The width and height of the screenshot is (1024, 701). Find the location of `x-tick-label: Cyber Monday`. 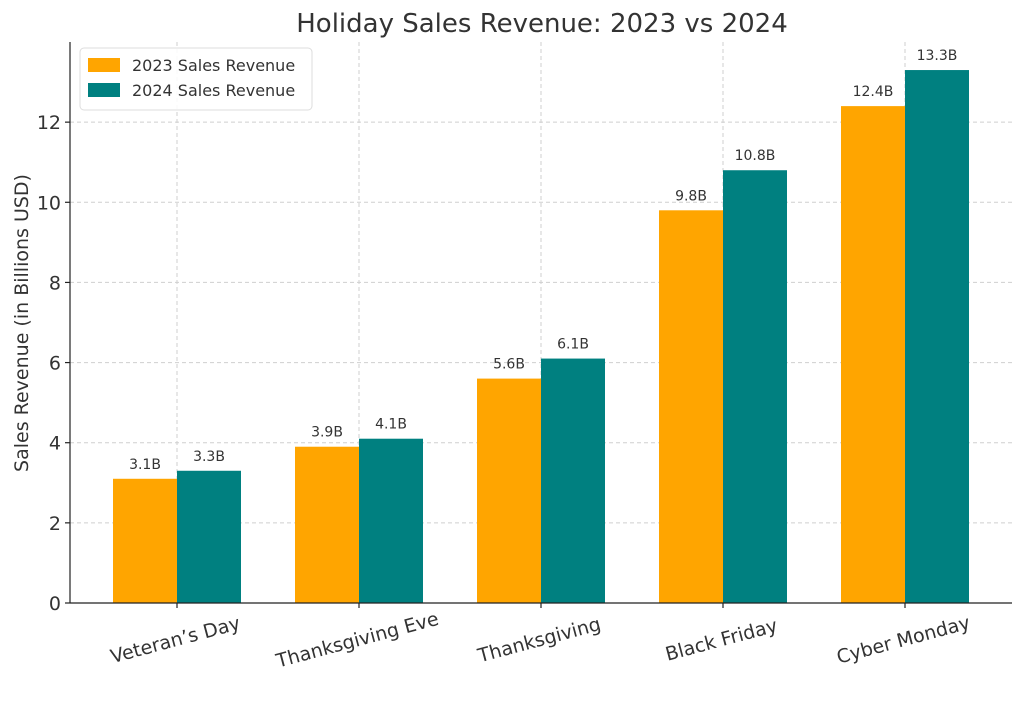

x-tick-label: Cyber Monday is located at coordinates (903, 640).